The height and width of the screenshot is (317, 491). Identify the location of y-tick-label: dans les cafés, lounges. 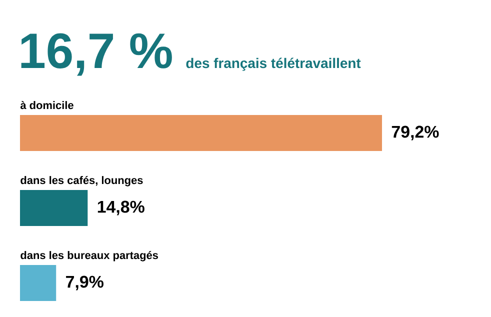
(81, 181).